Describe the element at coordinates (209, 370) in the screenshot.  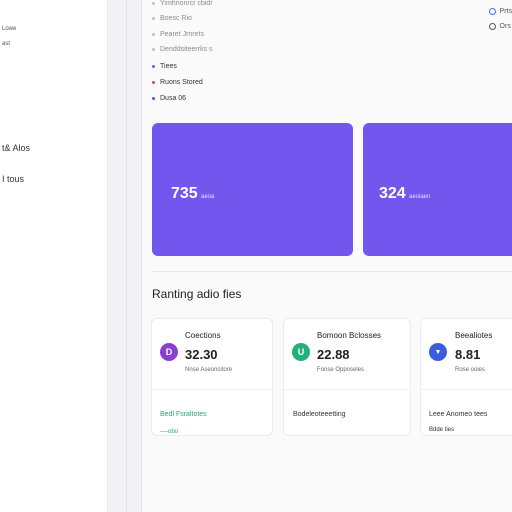
I see `stat-card-subtitle: Nnse Aseoncitore` at that location.